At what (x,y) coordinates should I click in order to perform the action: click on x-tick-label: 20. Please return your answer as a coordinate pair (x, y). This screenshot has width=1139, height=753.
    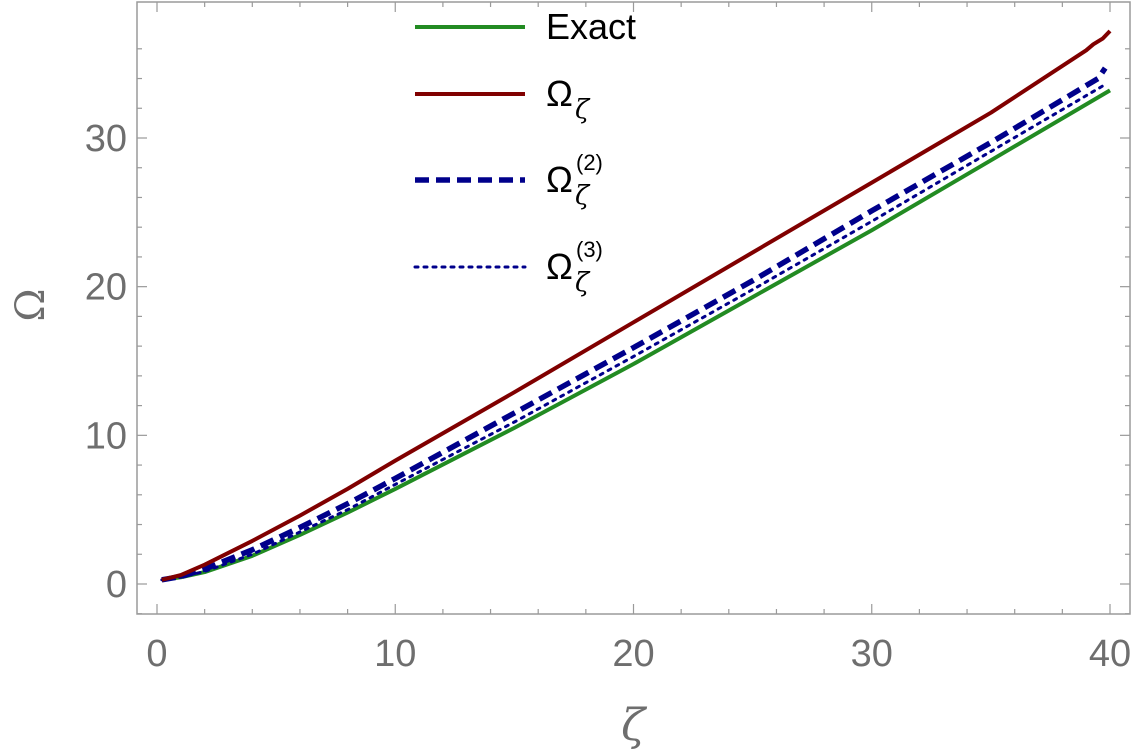
    Looking at the image, I should click on (633, 654).